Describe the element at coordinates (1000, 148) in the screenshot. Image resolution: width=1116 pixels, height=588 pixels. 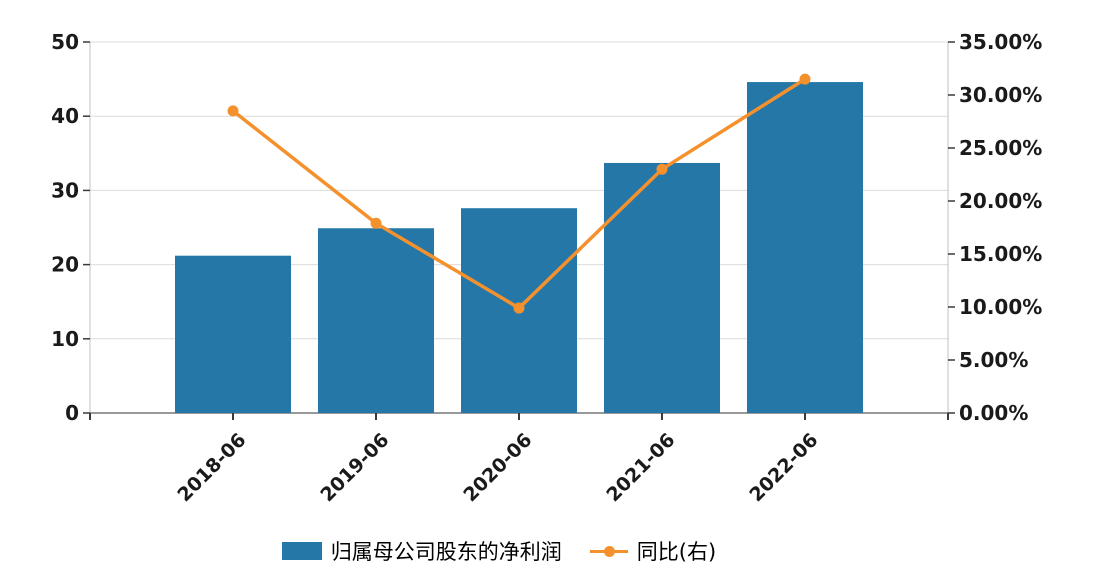
I see `right-axis-tick-label: 25.00%` at that location.